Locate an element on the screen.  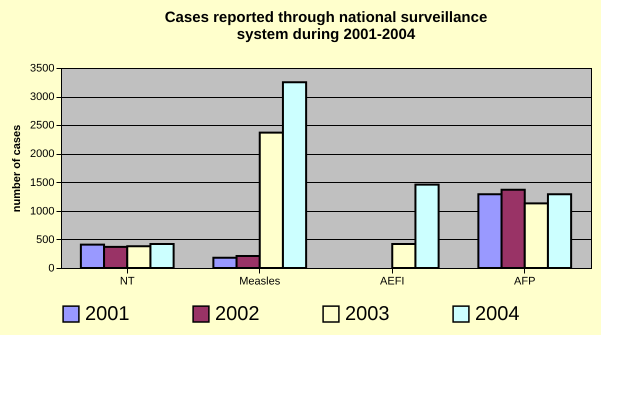
x-tick-label: NT is located at coordinates (127, 282).